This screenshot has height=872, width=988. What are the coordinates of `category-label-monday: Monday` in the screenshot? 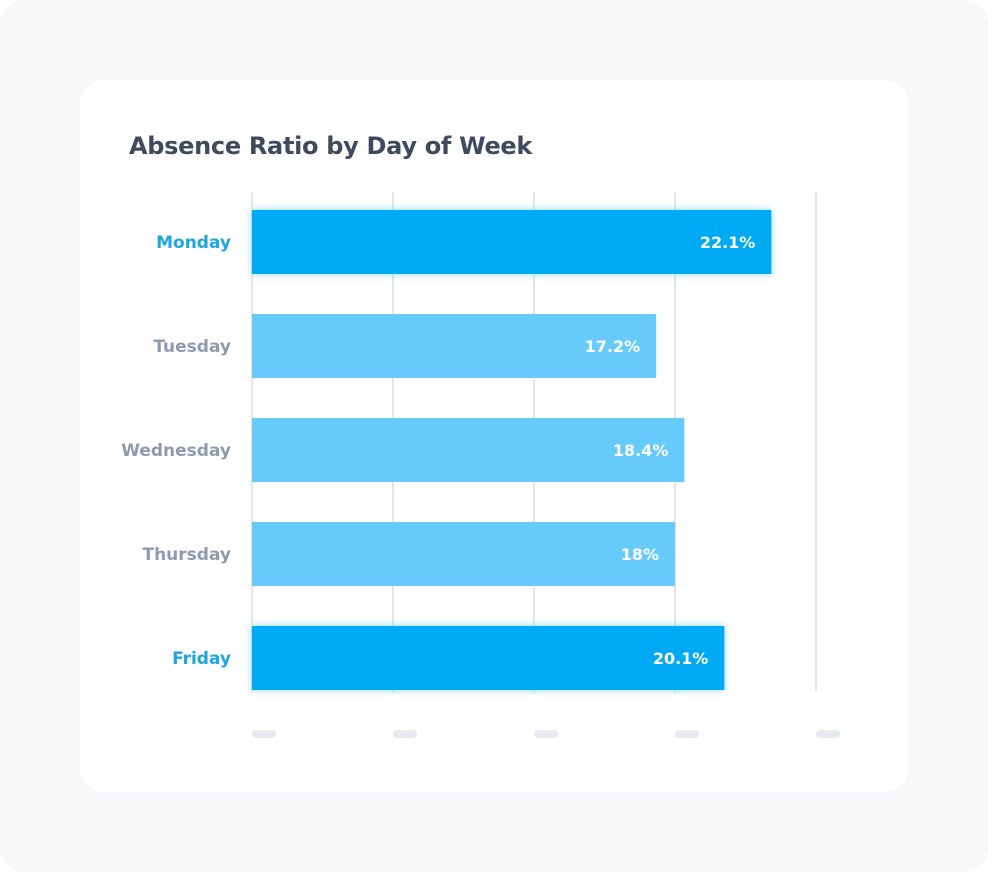 It's located at (193, 243).